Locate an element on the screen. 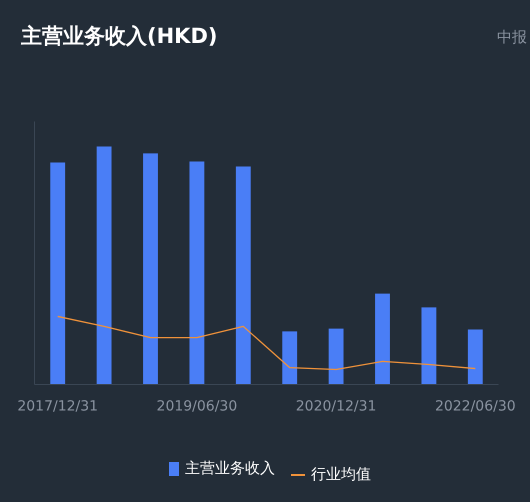 The width and height of the screenshot is (530, 502). chart-subtitle: 中报 is located at coordinates (512, 37).